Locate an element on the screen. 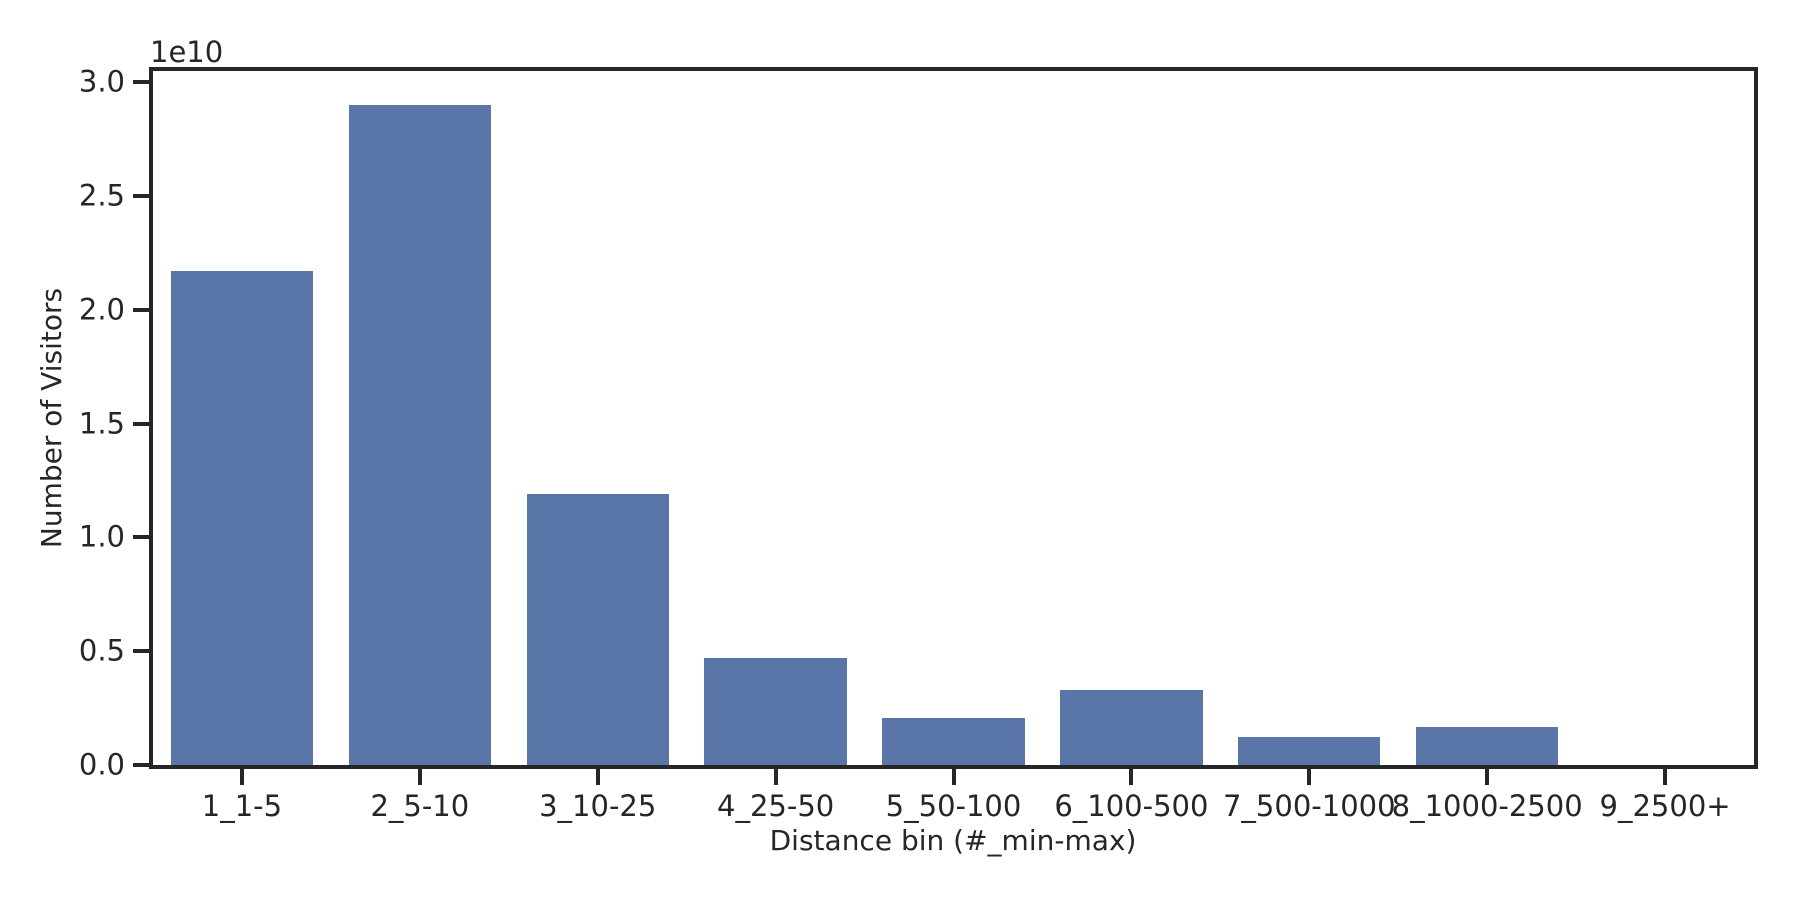 The image size is (1800, 900). y-axis-offset-text: 1e10 is located at coordinates (187, 52).